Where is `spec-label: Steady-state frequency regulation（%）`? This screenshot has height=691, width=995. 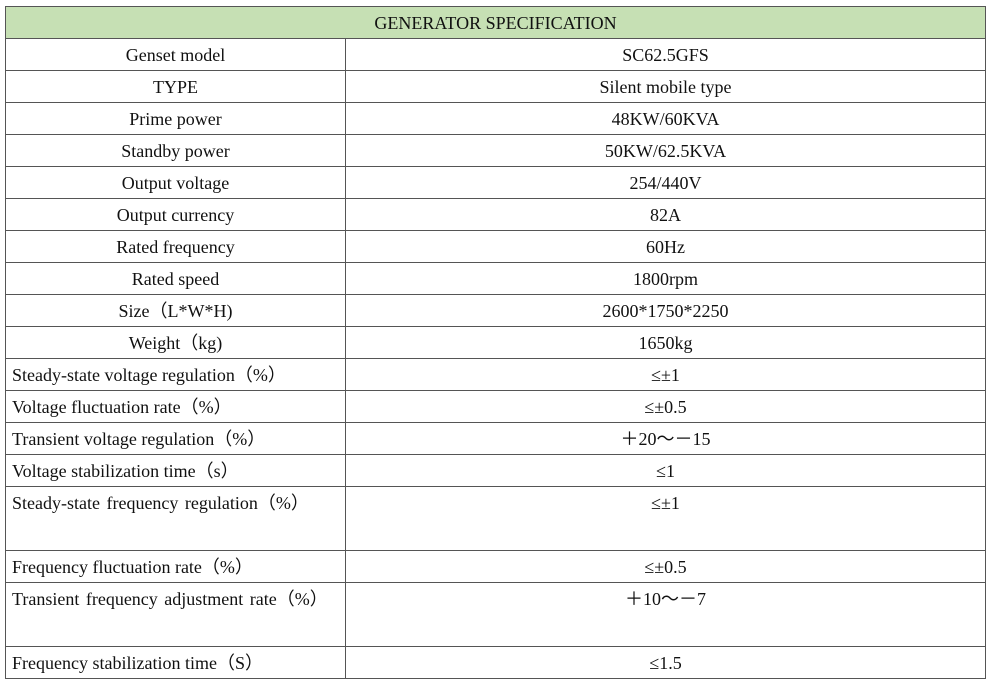 spec-label: Steady-state frequency regulation（%） is located at coordinates (175, 518).